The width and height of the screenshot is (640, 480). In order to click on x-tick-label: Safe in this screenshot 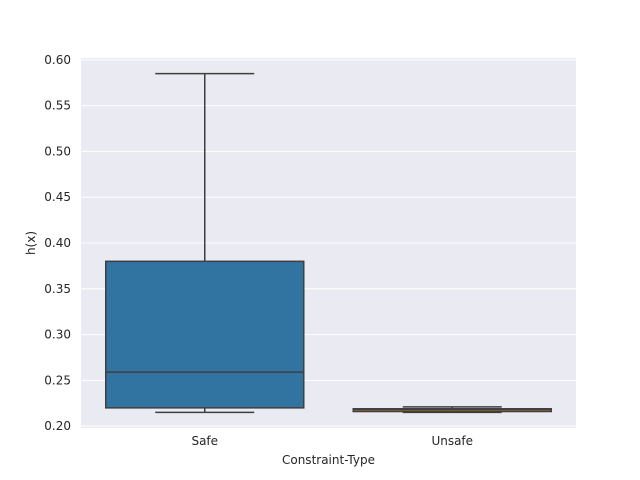, I will do `click(204, 441)`.